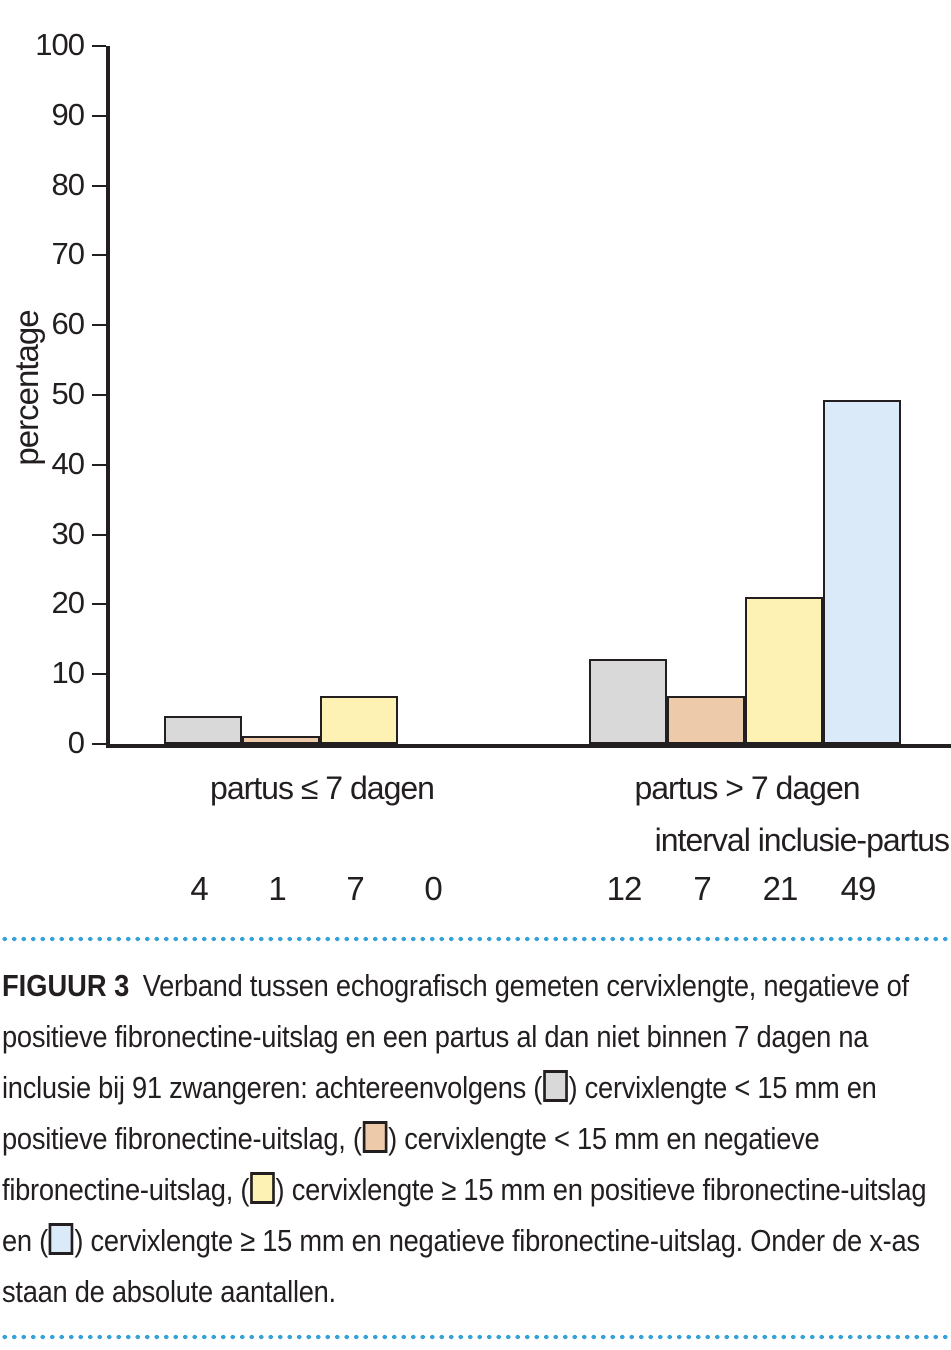  What do you see at coordinates (702, 888) in the screenshot?
I see `absolute-count-group2-series2: 7` at bounding box center [702, 888].